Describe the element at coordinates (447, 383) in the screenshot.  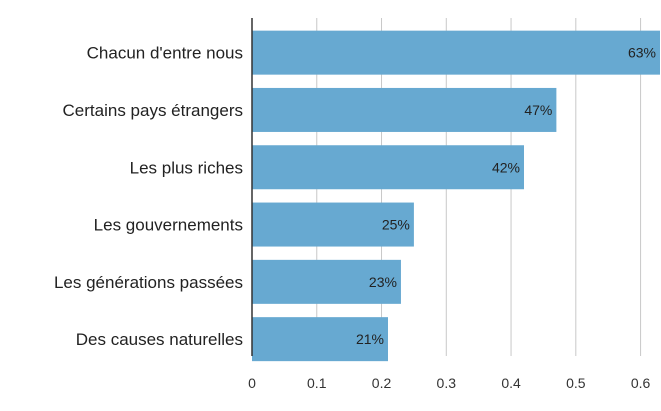
I see `x-tick-label: 0.3` at that location.